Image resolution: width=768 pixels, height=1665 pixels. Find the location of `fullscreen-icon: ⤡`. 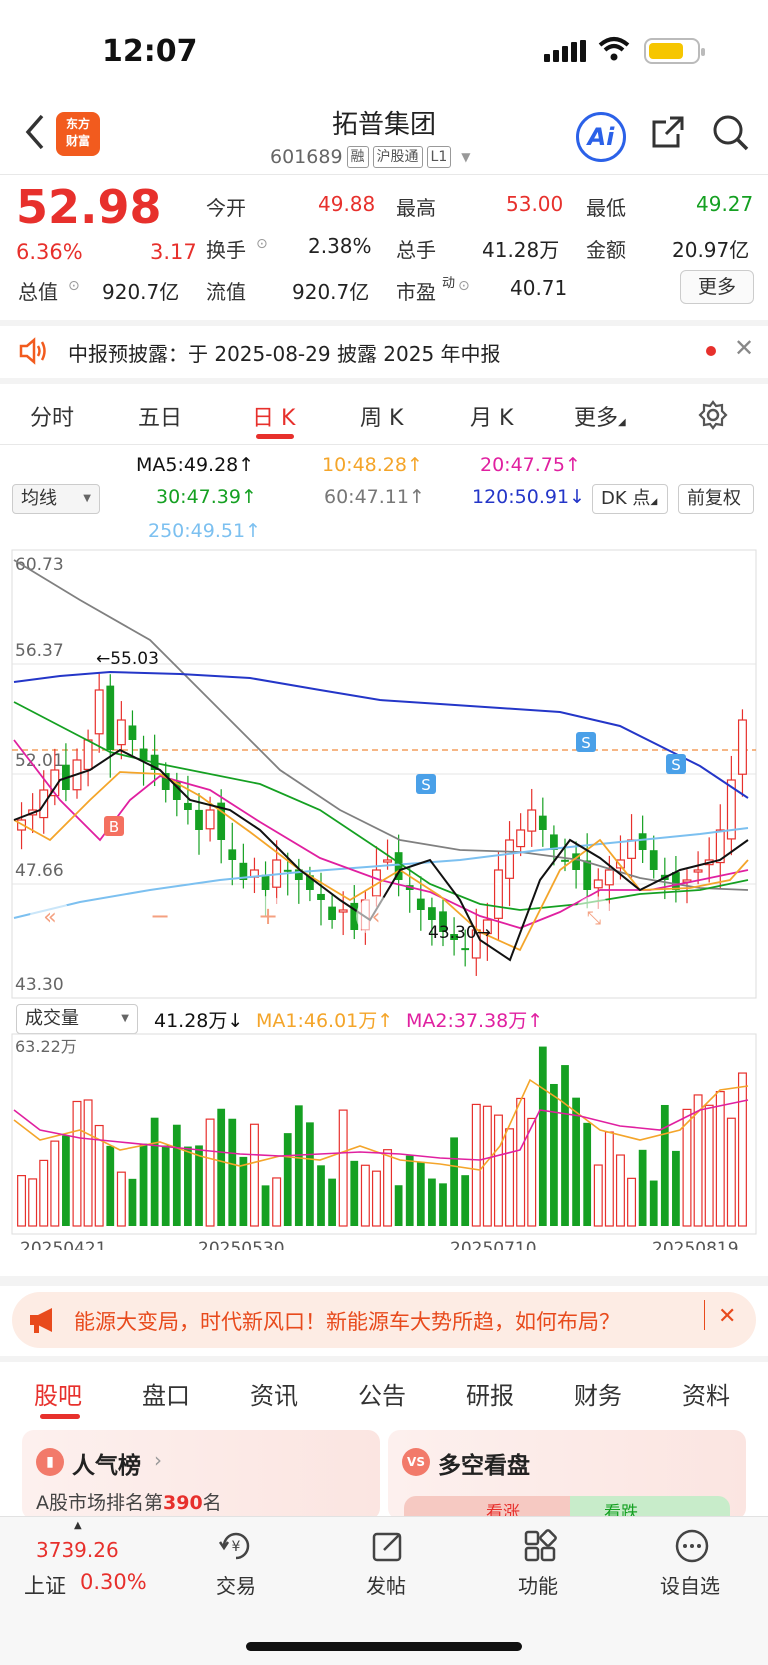

fullscreen-icon: ⤡ is located at coordinates (594, 916).